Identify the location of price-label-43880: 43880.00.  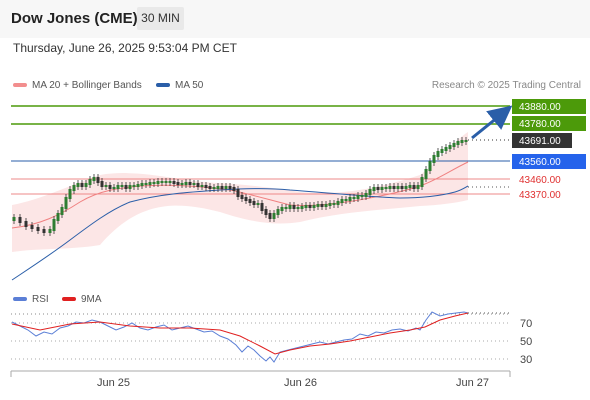
(549, 106).